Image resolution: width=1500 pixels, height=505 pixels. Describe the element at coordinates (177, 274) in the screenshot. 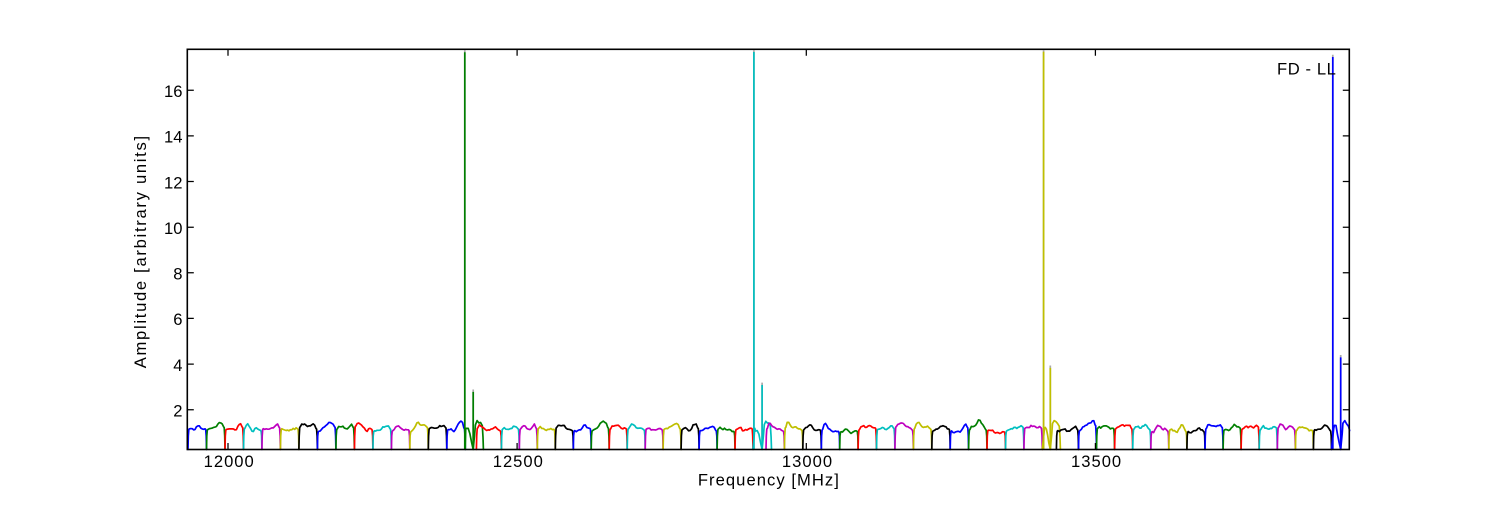

I see `svg-text: 8` at that location.